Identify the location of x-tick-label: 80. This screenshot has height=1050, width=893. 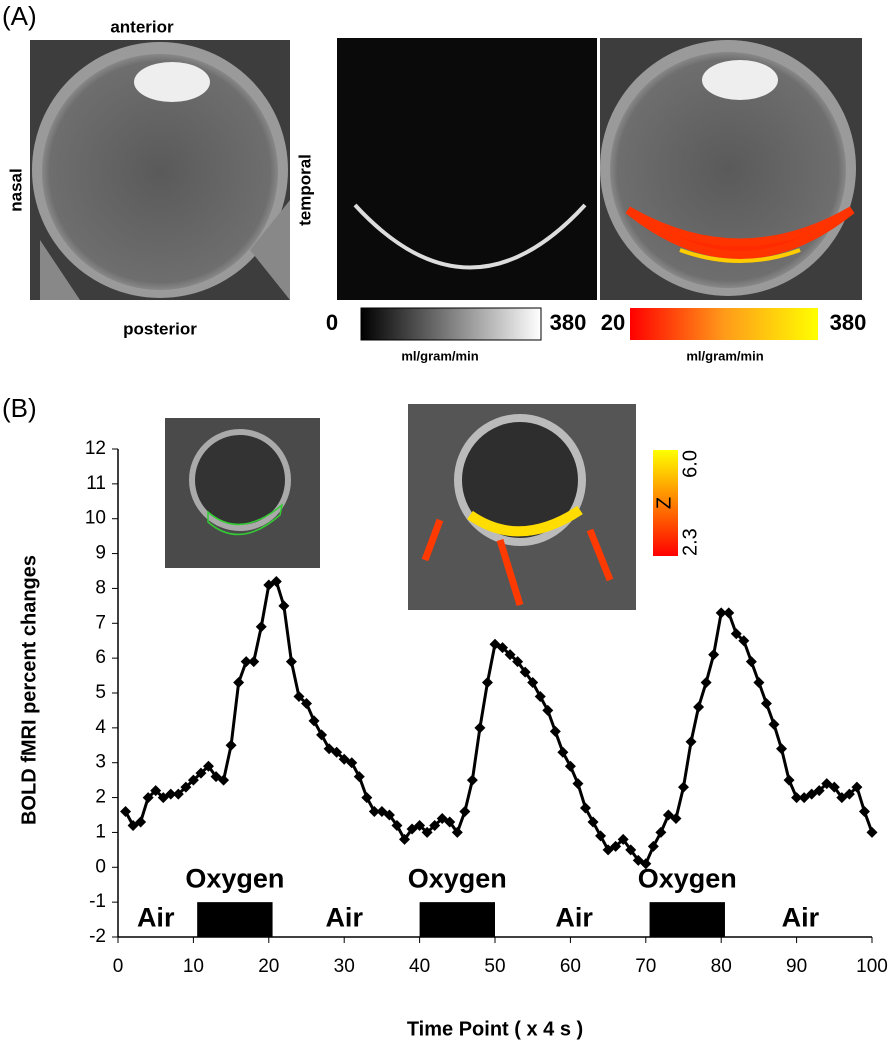
(721, 966).